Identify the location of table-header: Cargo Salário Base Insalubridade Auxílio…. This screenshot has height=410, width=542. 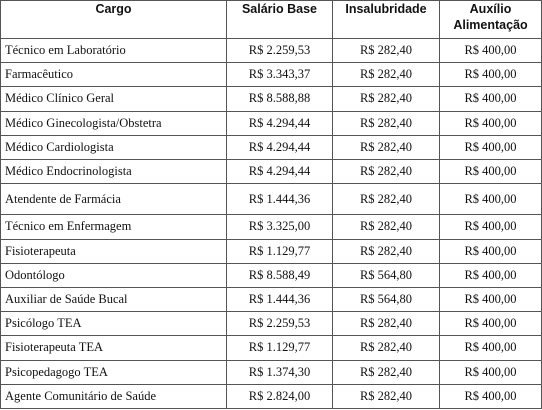
(271, 19).